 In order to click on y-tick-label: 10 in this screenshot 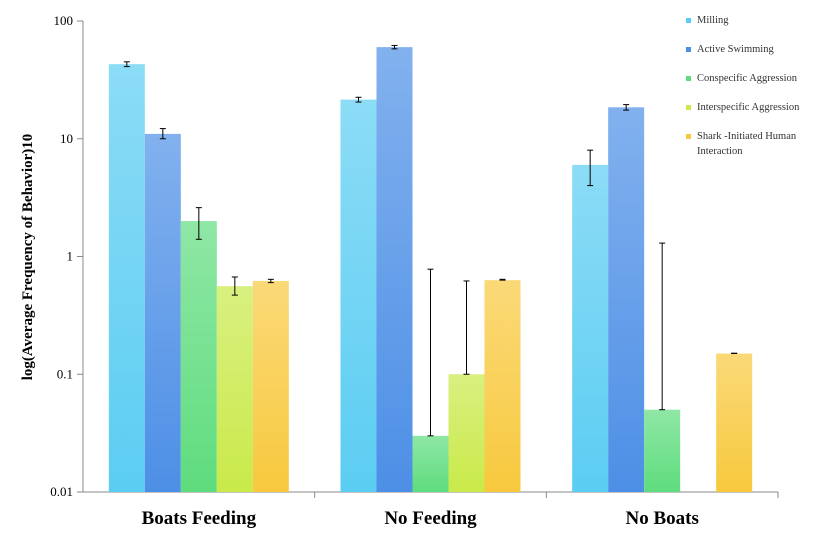, I will do `click(66, 138)`.